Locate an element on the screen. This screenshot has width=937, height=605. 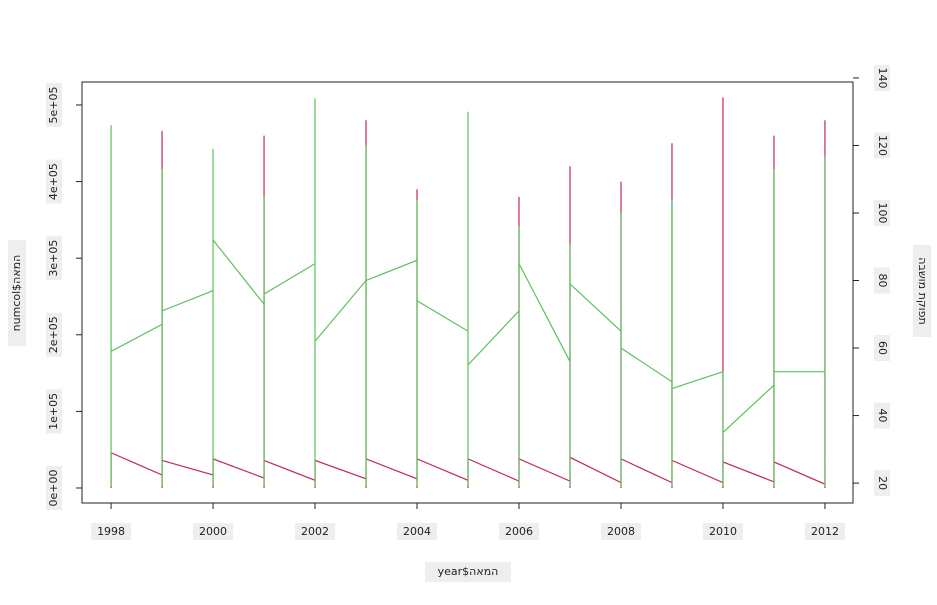
x-tick-label: 2010 is located at coordinates (723, 531).